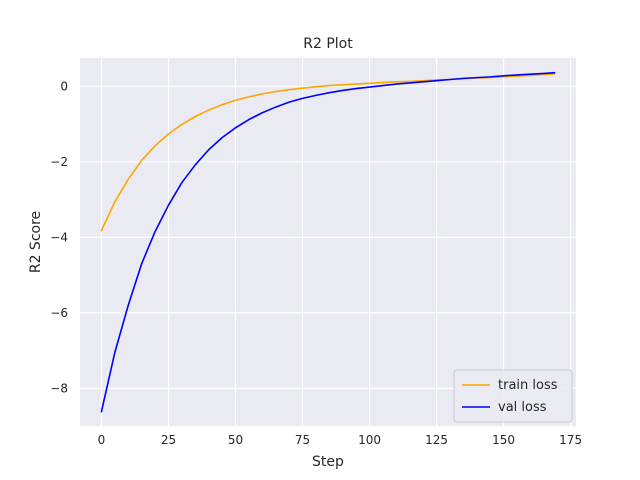  I want to click on y-tick-label: −2, so click(59, 162).